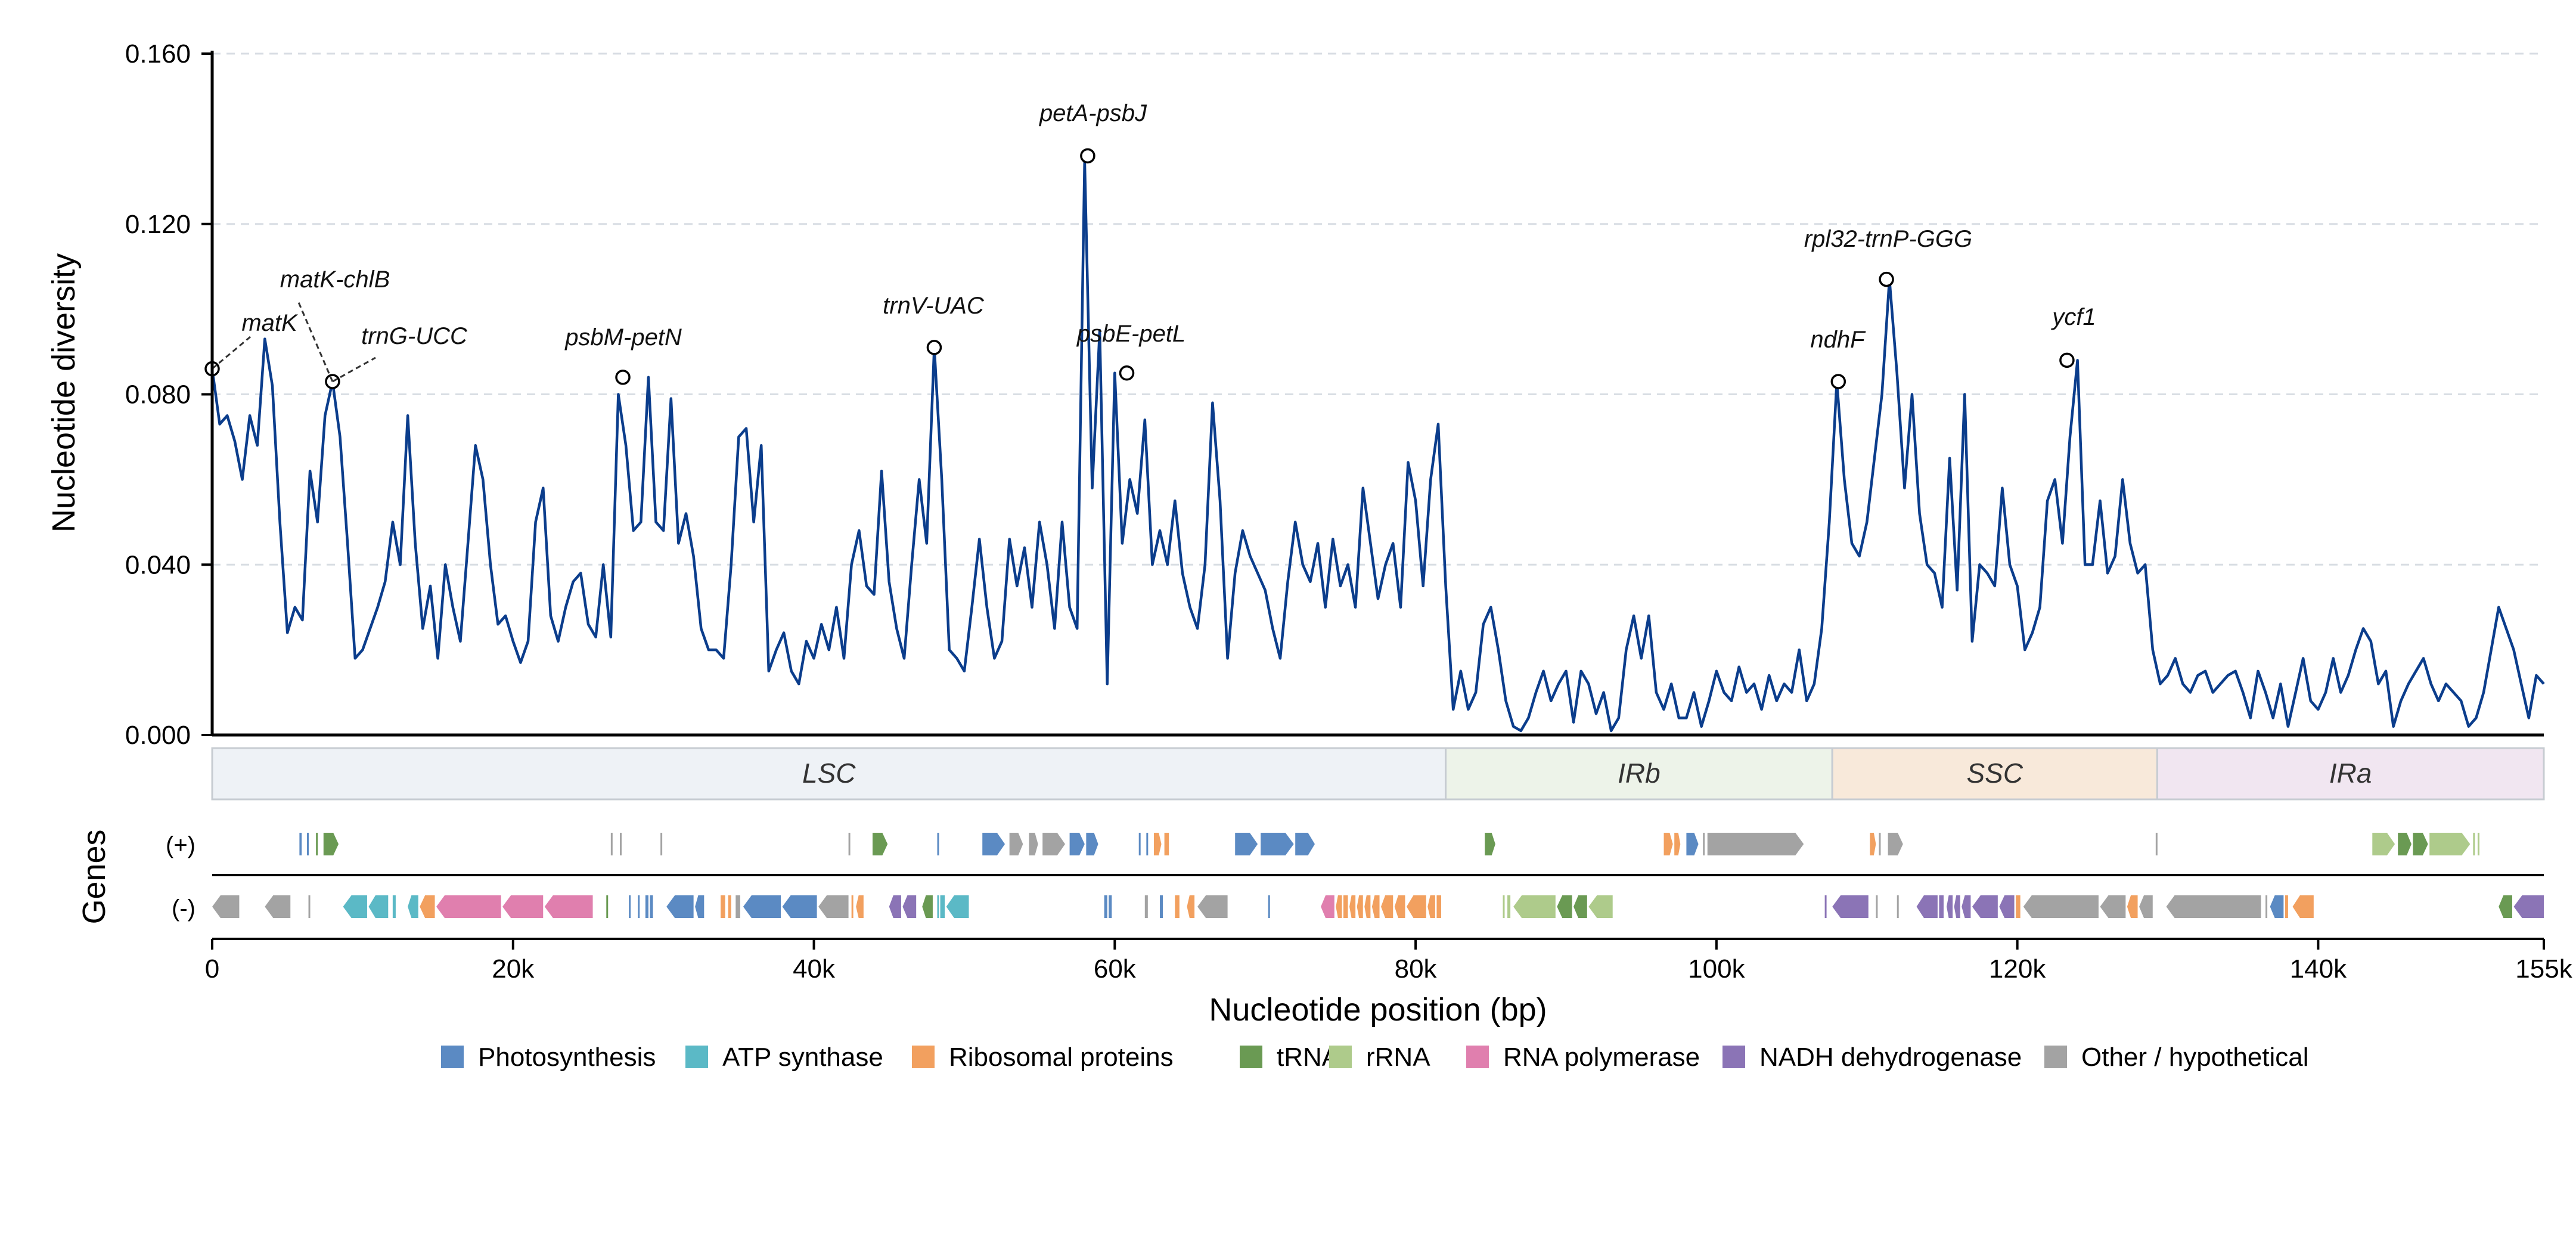 The image size is (2576, 1253). Describe the element at coordinates (2073, 317) in the screenshot. I see `peak-label-ycf1: ycf1` at that location.